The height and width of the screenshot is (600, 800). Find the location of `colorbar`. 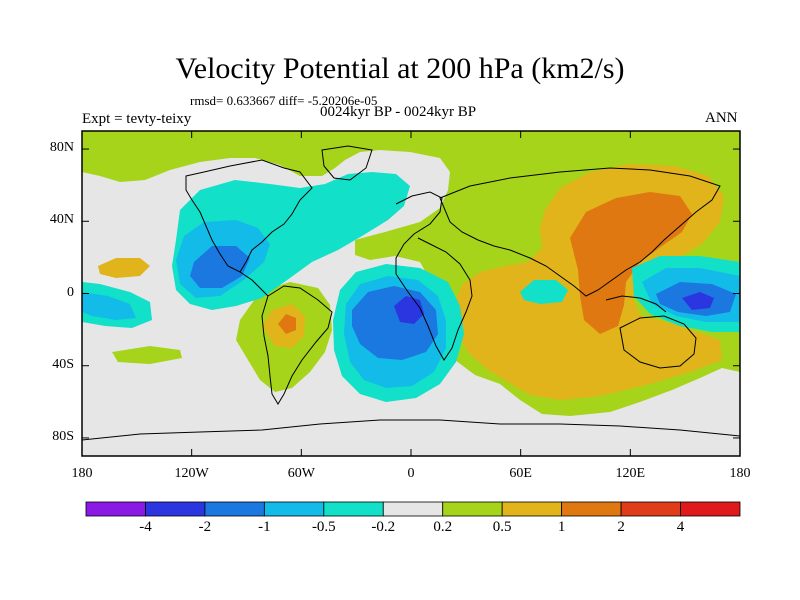

colorbar is located at coordinates (413, 509).